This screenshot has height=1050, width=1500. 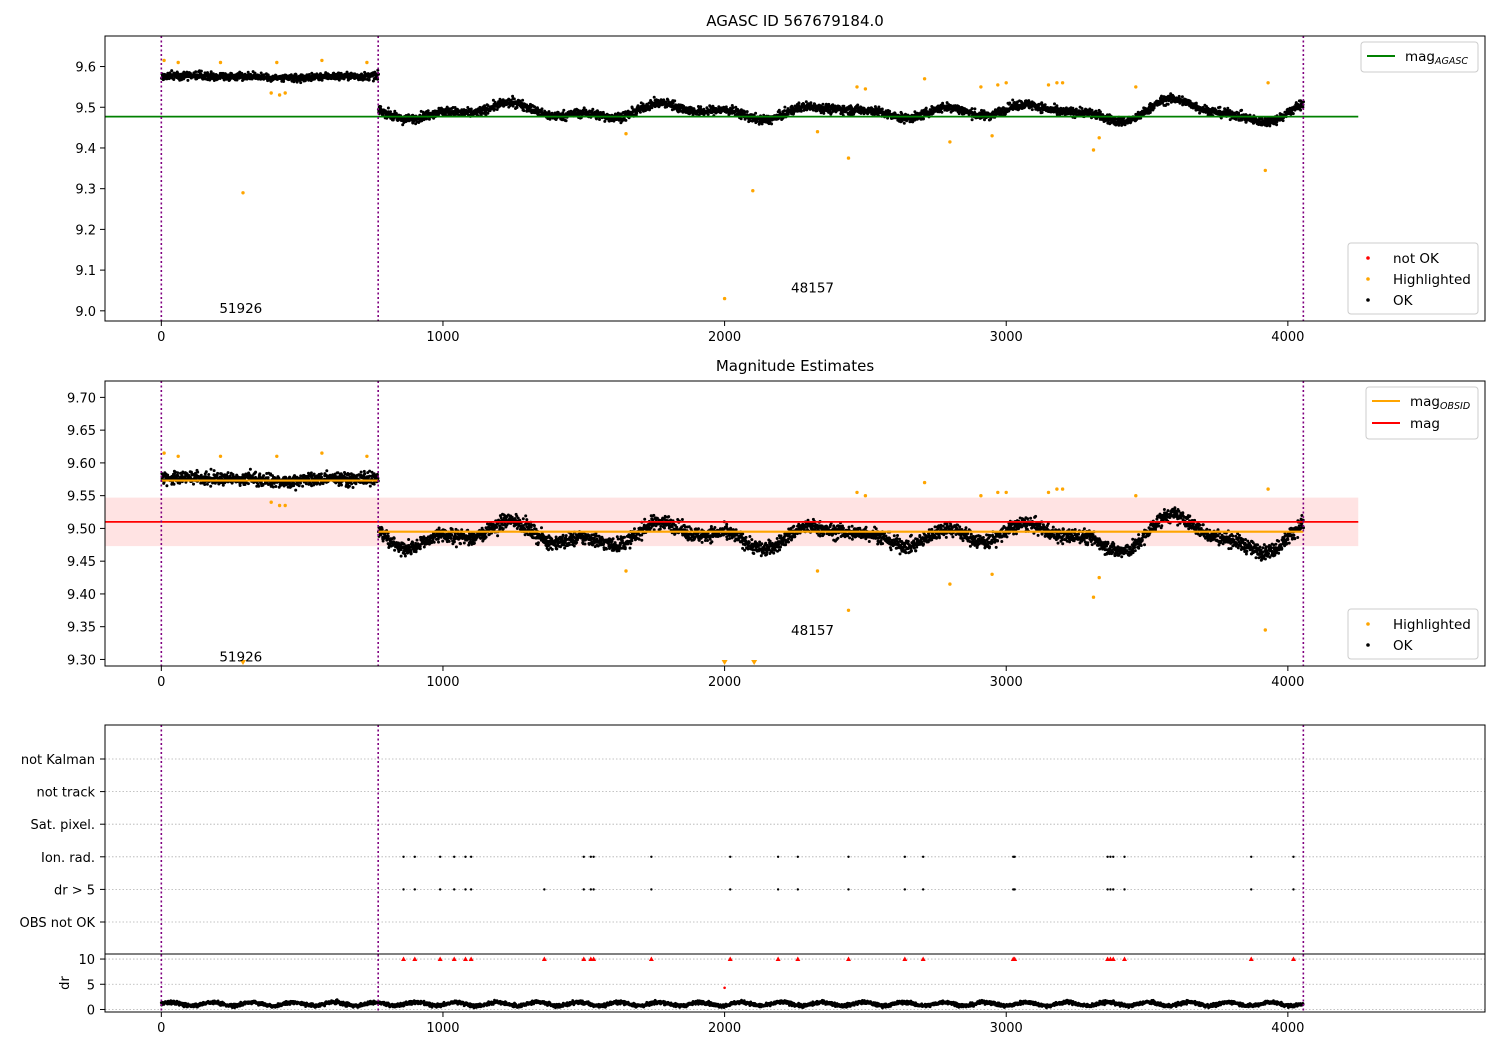 What do you see at coordinates (1368, 279) in the screenshot?
I see `legend-point-1-marker` at bounding box center [1368, 279].